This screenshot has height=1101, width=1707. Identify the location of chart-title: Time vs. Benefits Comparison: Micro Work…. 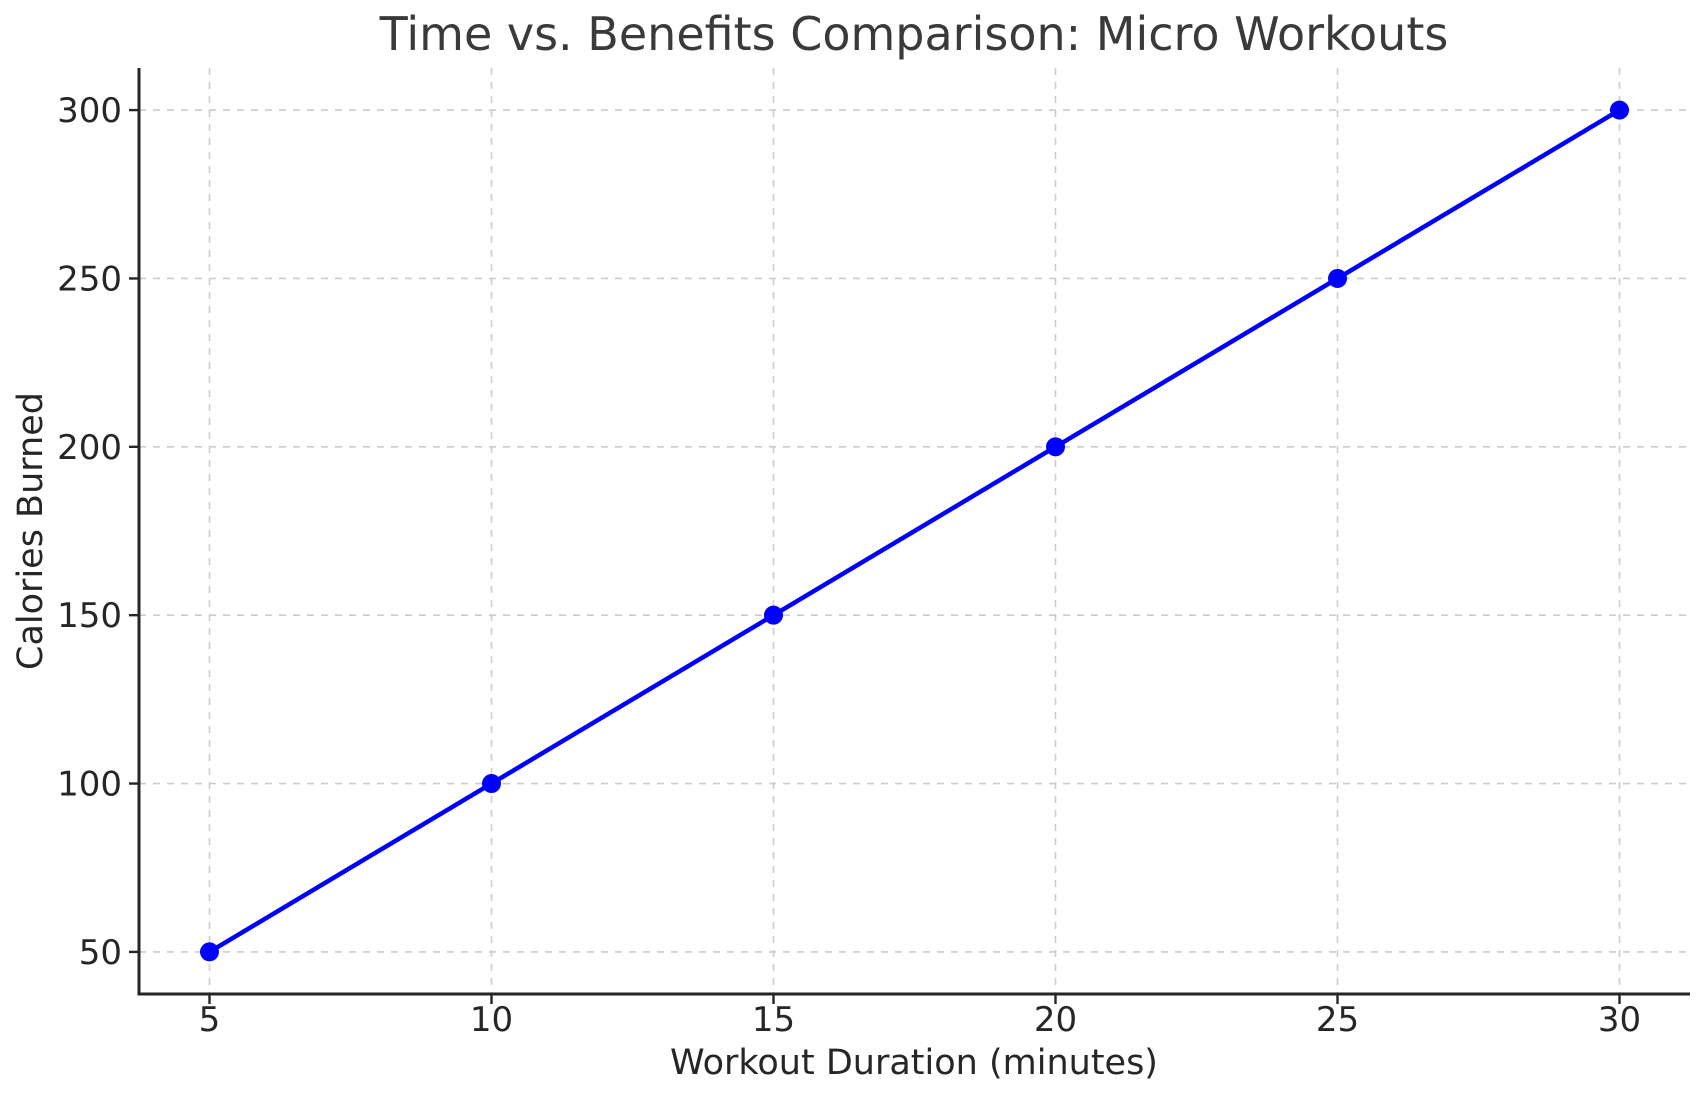
(914, 34).